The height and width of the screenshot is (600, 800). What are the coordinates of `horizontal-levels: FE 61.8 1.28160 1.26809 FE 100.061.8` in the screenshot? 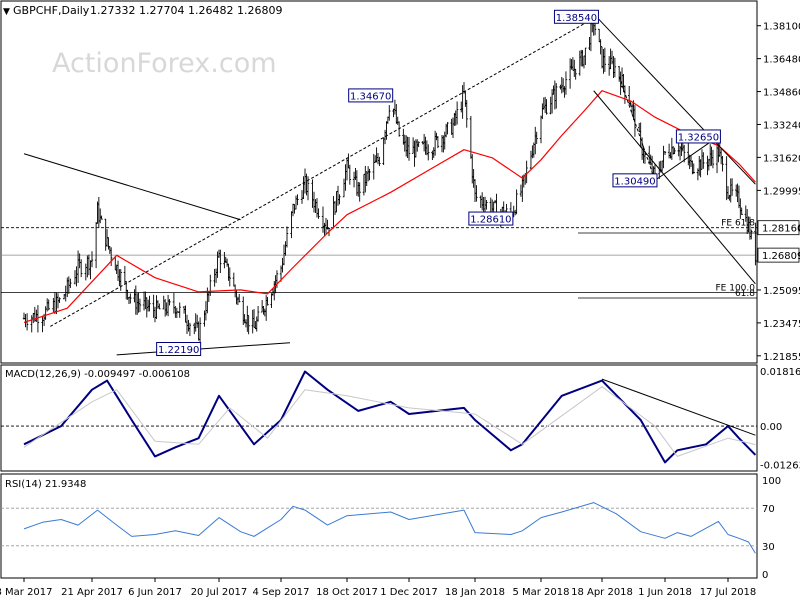 It's located at (400, 259).